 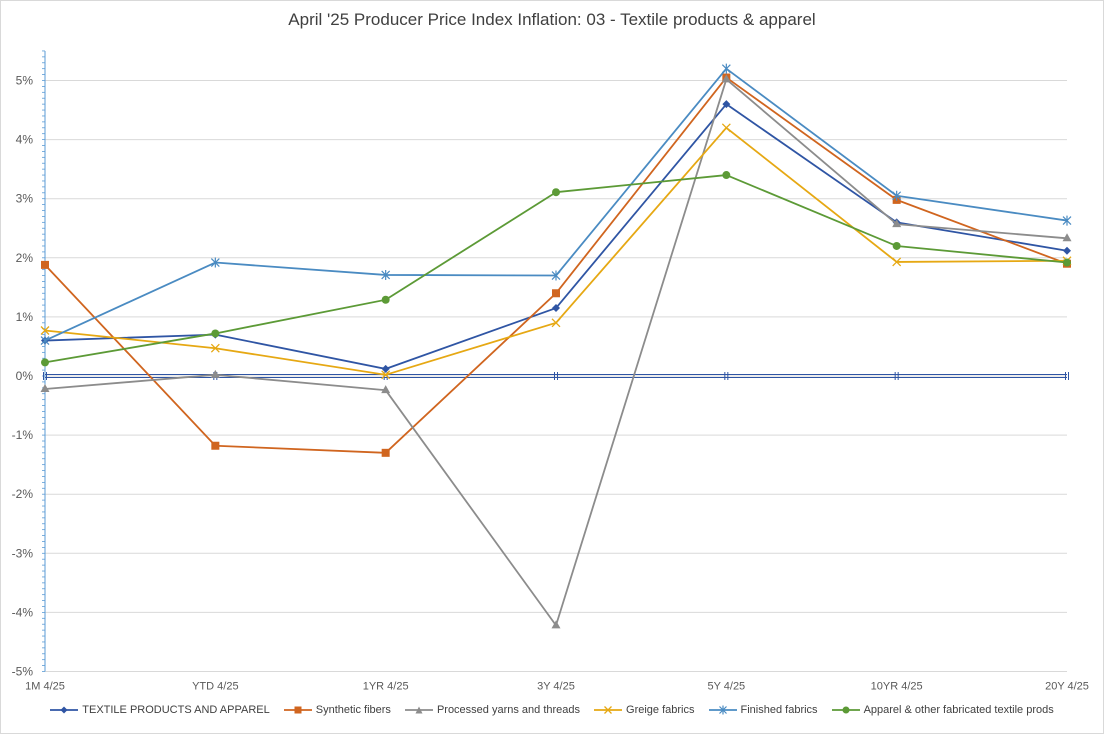 I want to click on legend-item: Processed yarns and threads, so click(x=492, y=710).